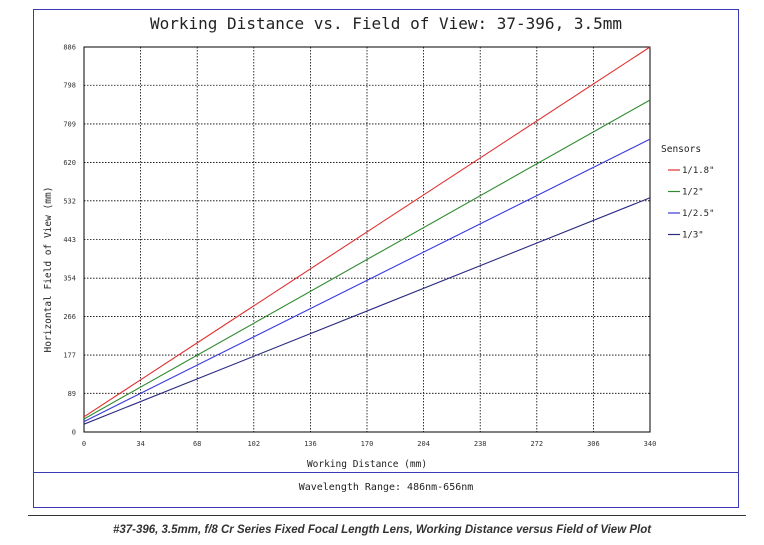 This screenshot has height=545, width=764. Describe the element at coordinates (593, 444) in the screenshot. I see `x-tick-label: 306` at that location.